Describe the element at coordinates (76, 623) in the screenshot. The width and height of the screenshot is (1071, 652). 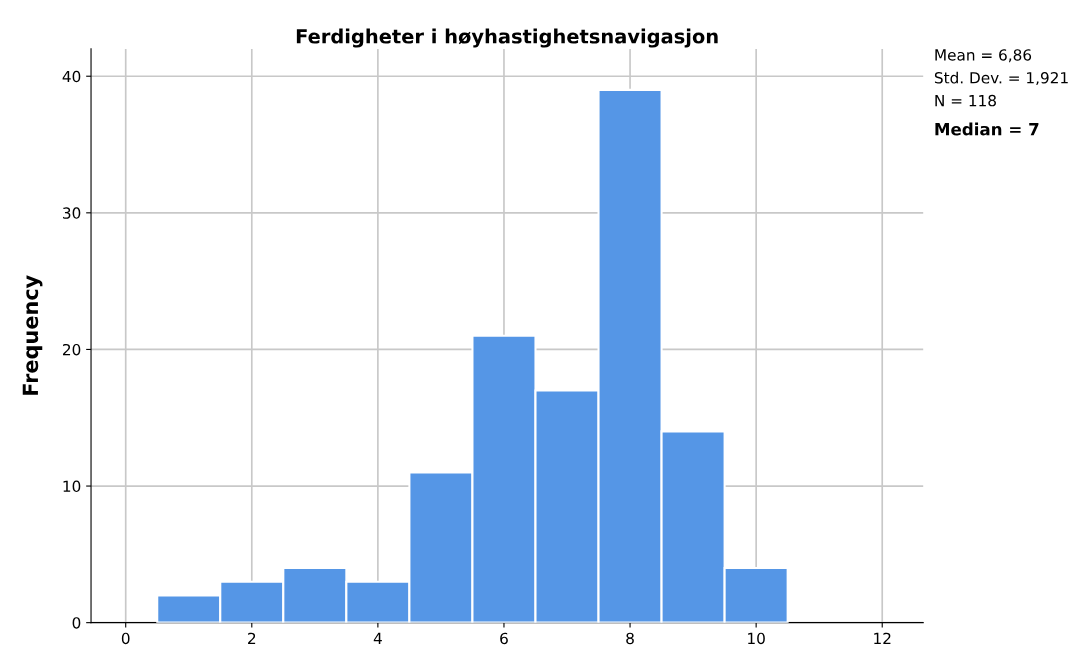
I see `y-tick-label: 0` at that location.